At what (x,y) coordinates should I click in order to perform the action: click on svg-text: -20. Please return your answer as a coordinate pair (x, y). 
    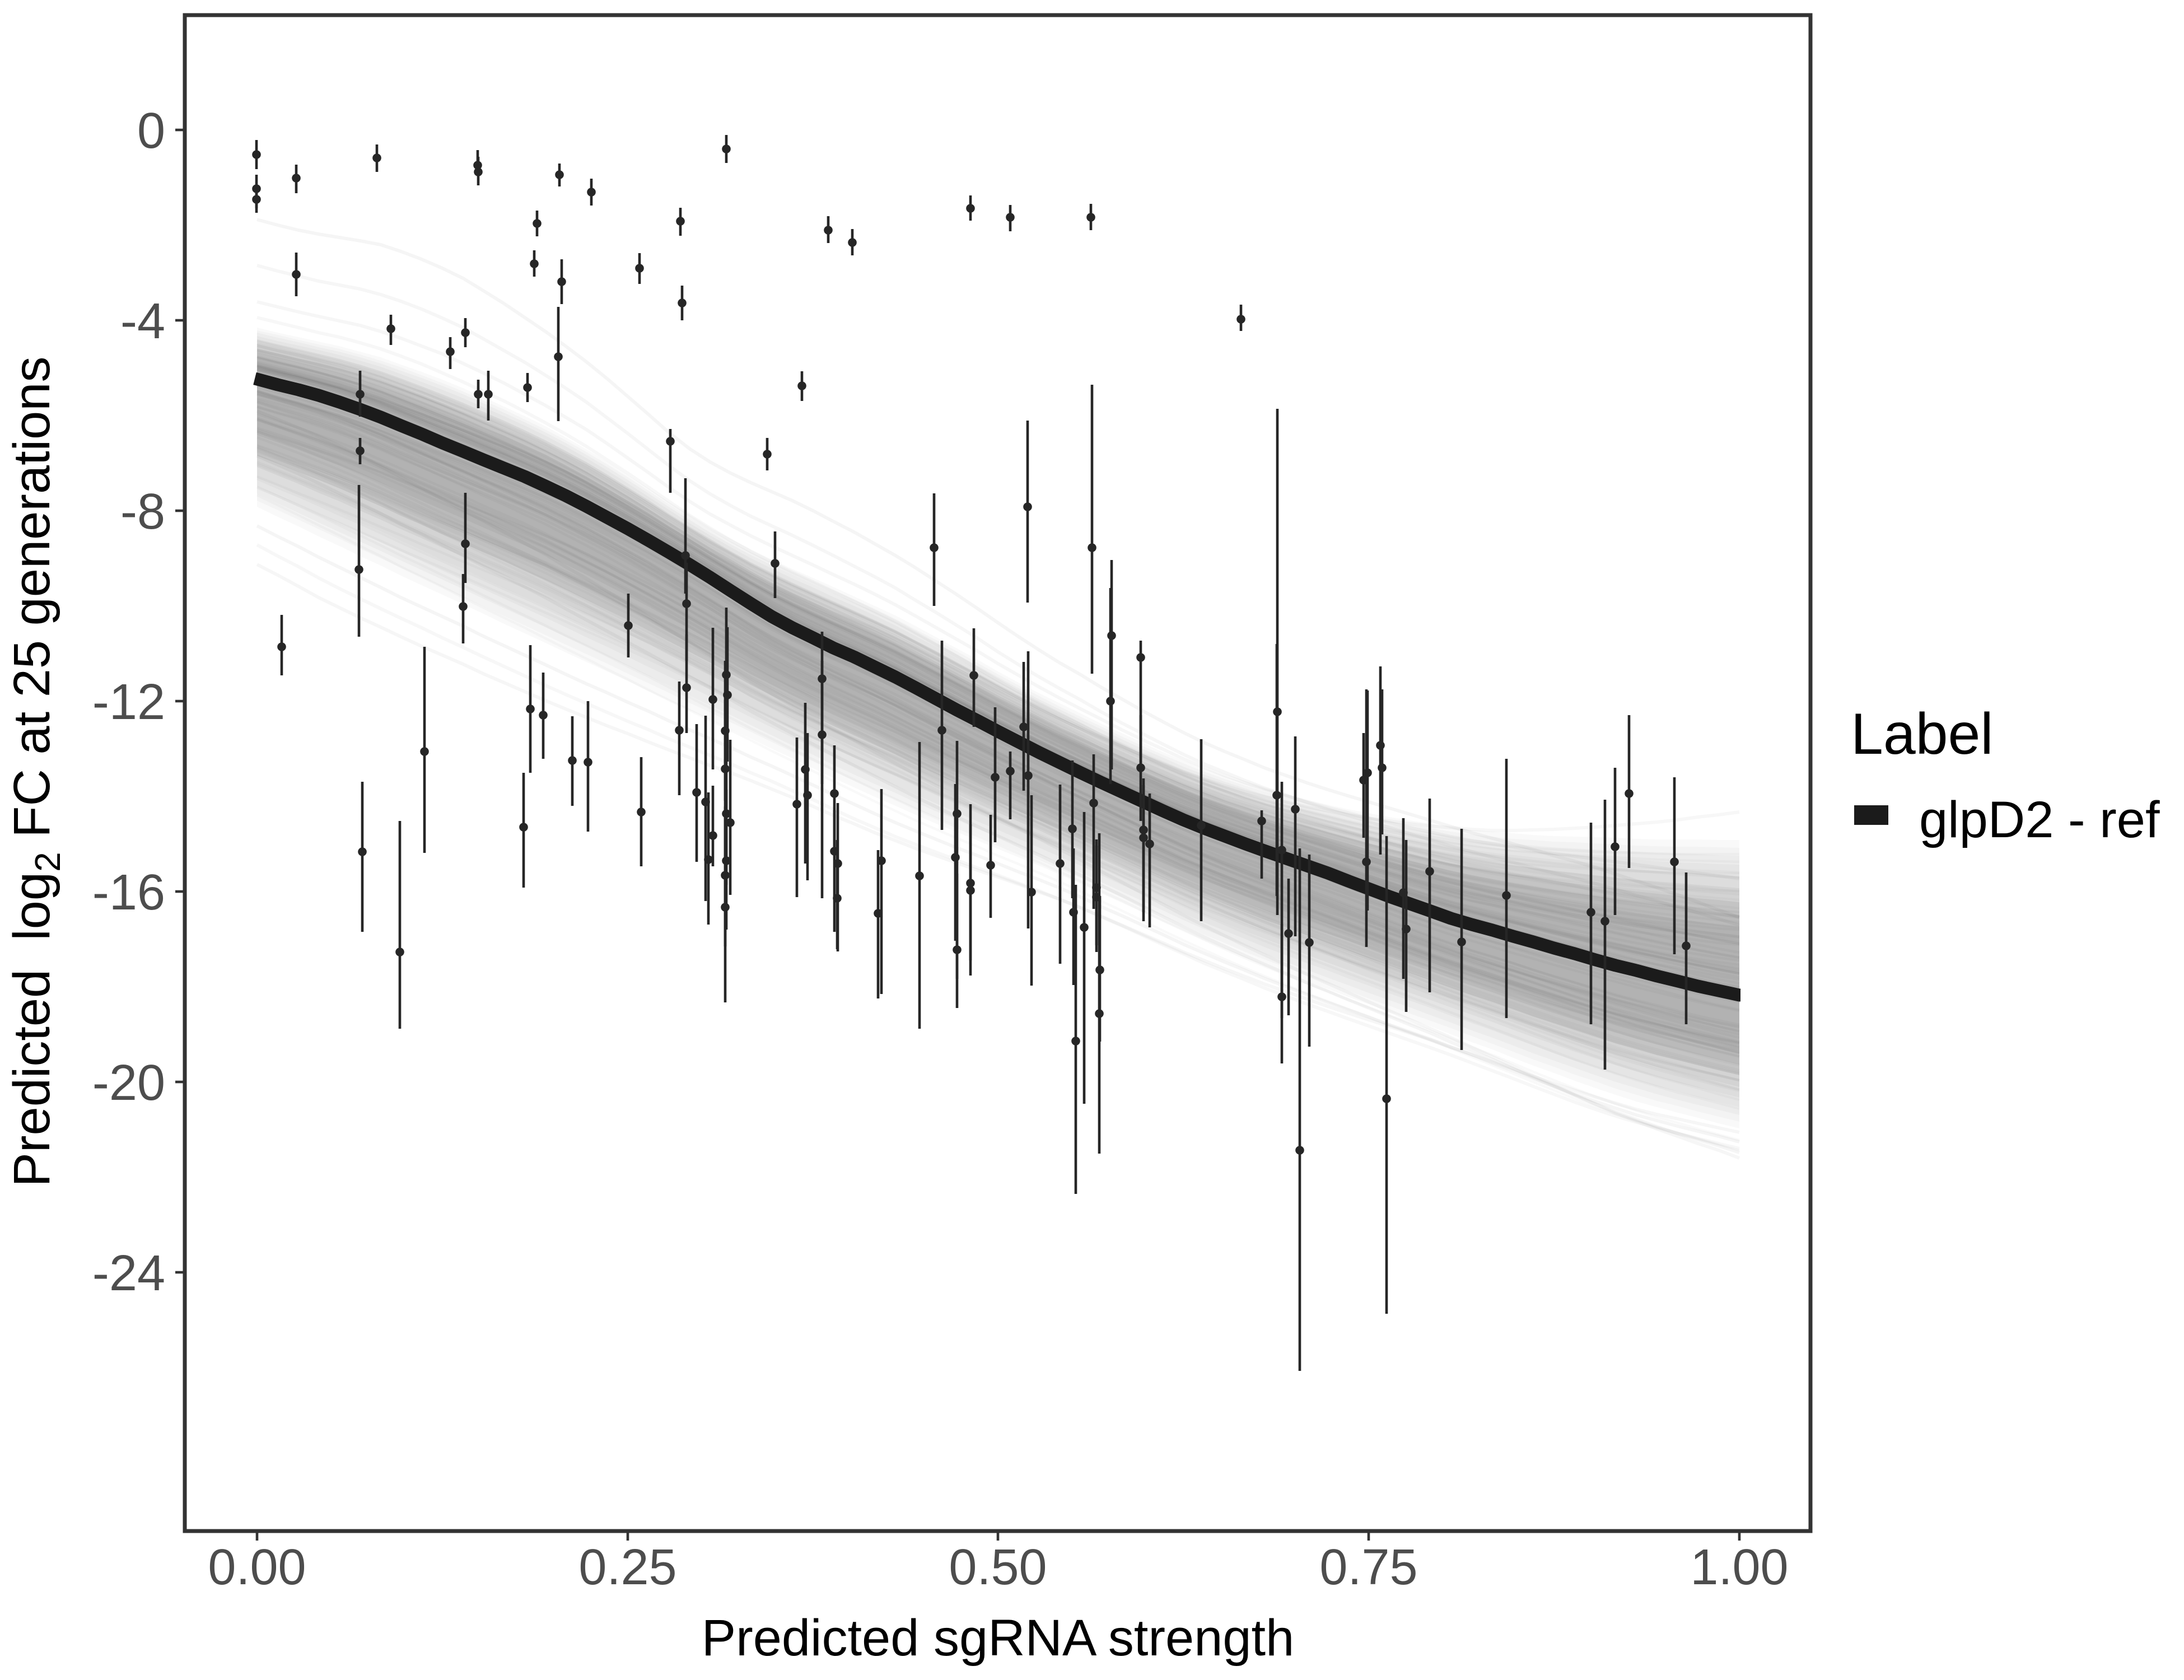
    Looking at the image, I should click on (129, 1083).